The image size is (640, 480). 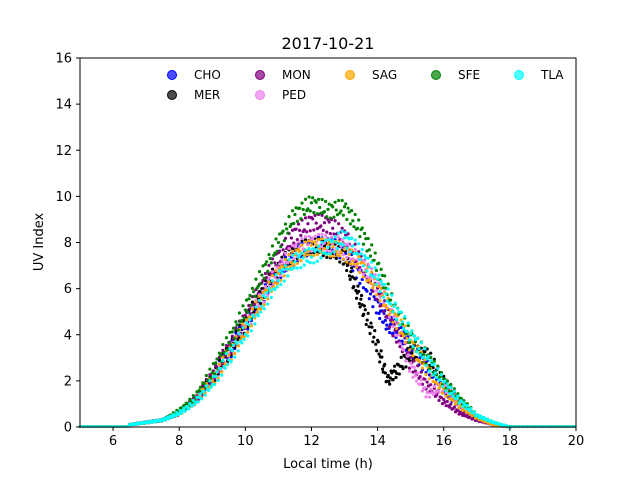 What do you see at coordinates (377, 441) in the screenshot?
I see `x-tick-label: 14` at bounding box center [377, 441].